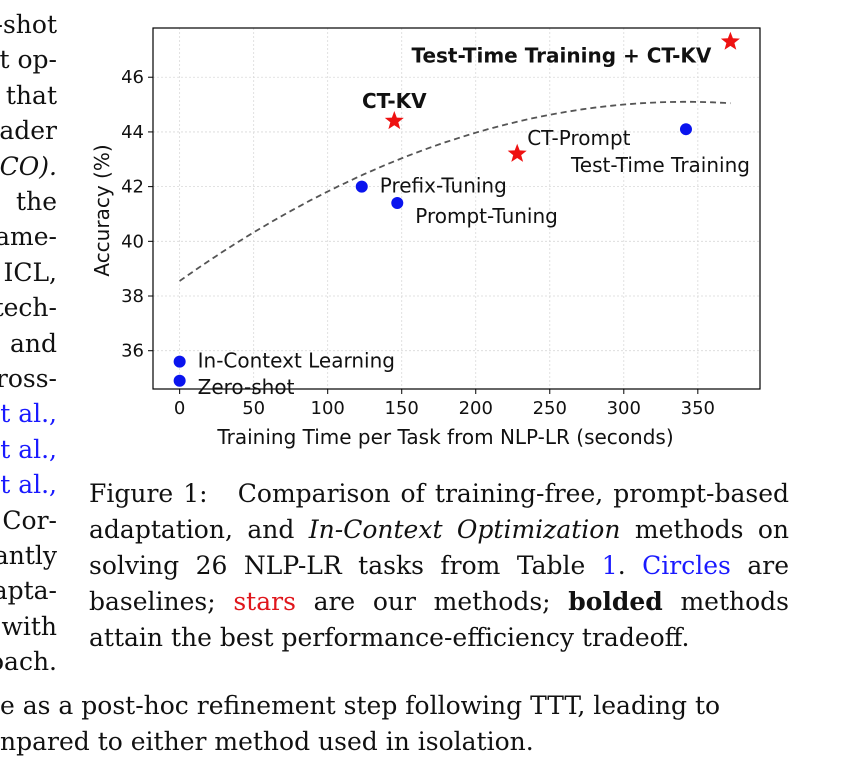  Describe the element at coordinates (621, 565) in the screenshot. I see `caption-text-3: .` at that location.